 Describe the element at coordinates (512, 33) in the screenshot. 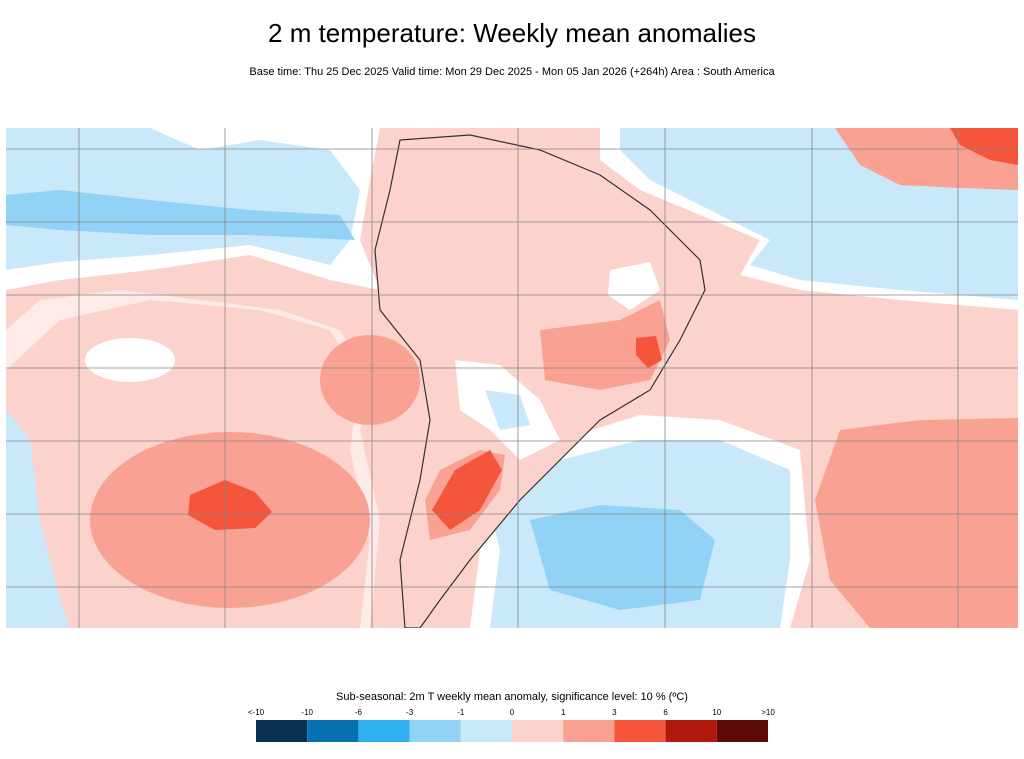

I see `title: 2 m temperature: Weekly mean anomalies` at that location.